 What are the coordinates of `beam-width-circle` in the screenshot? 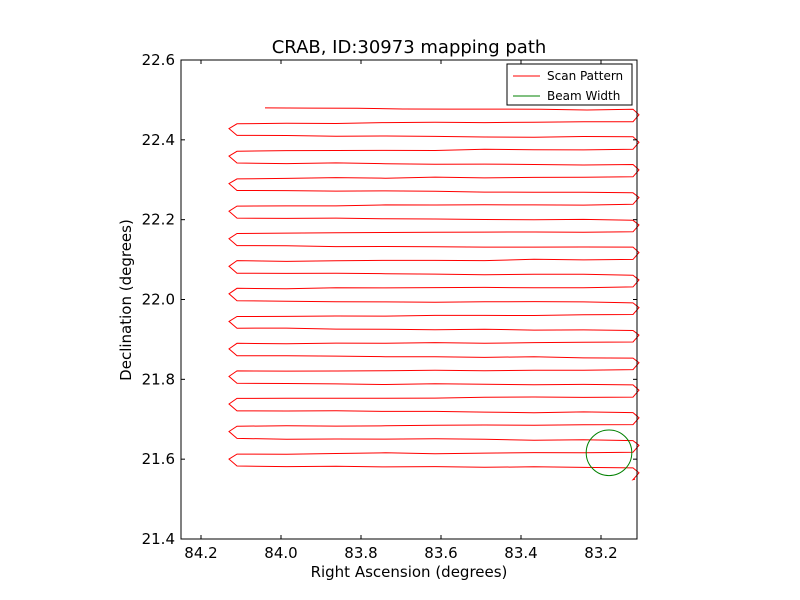 It's located at (609, 453).